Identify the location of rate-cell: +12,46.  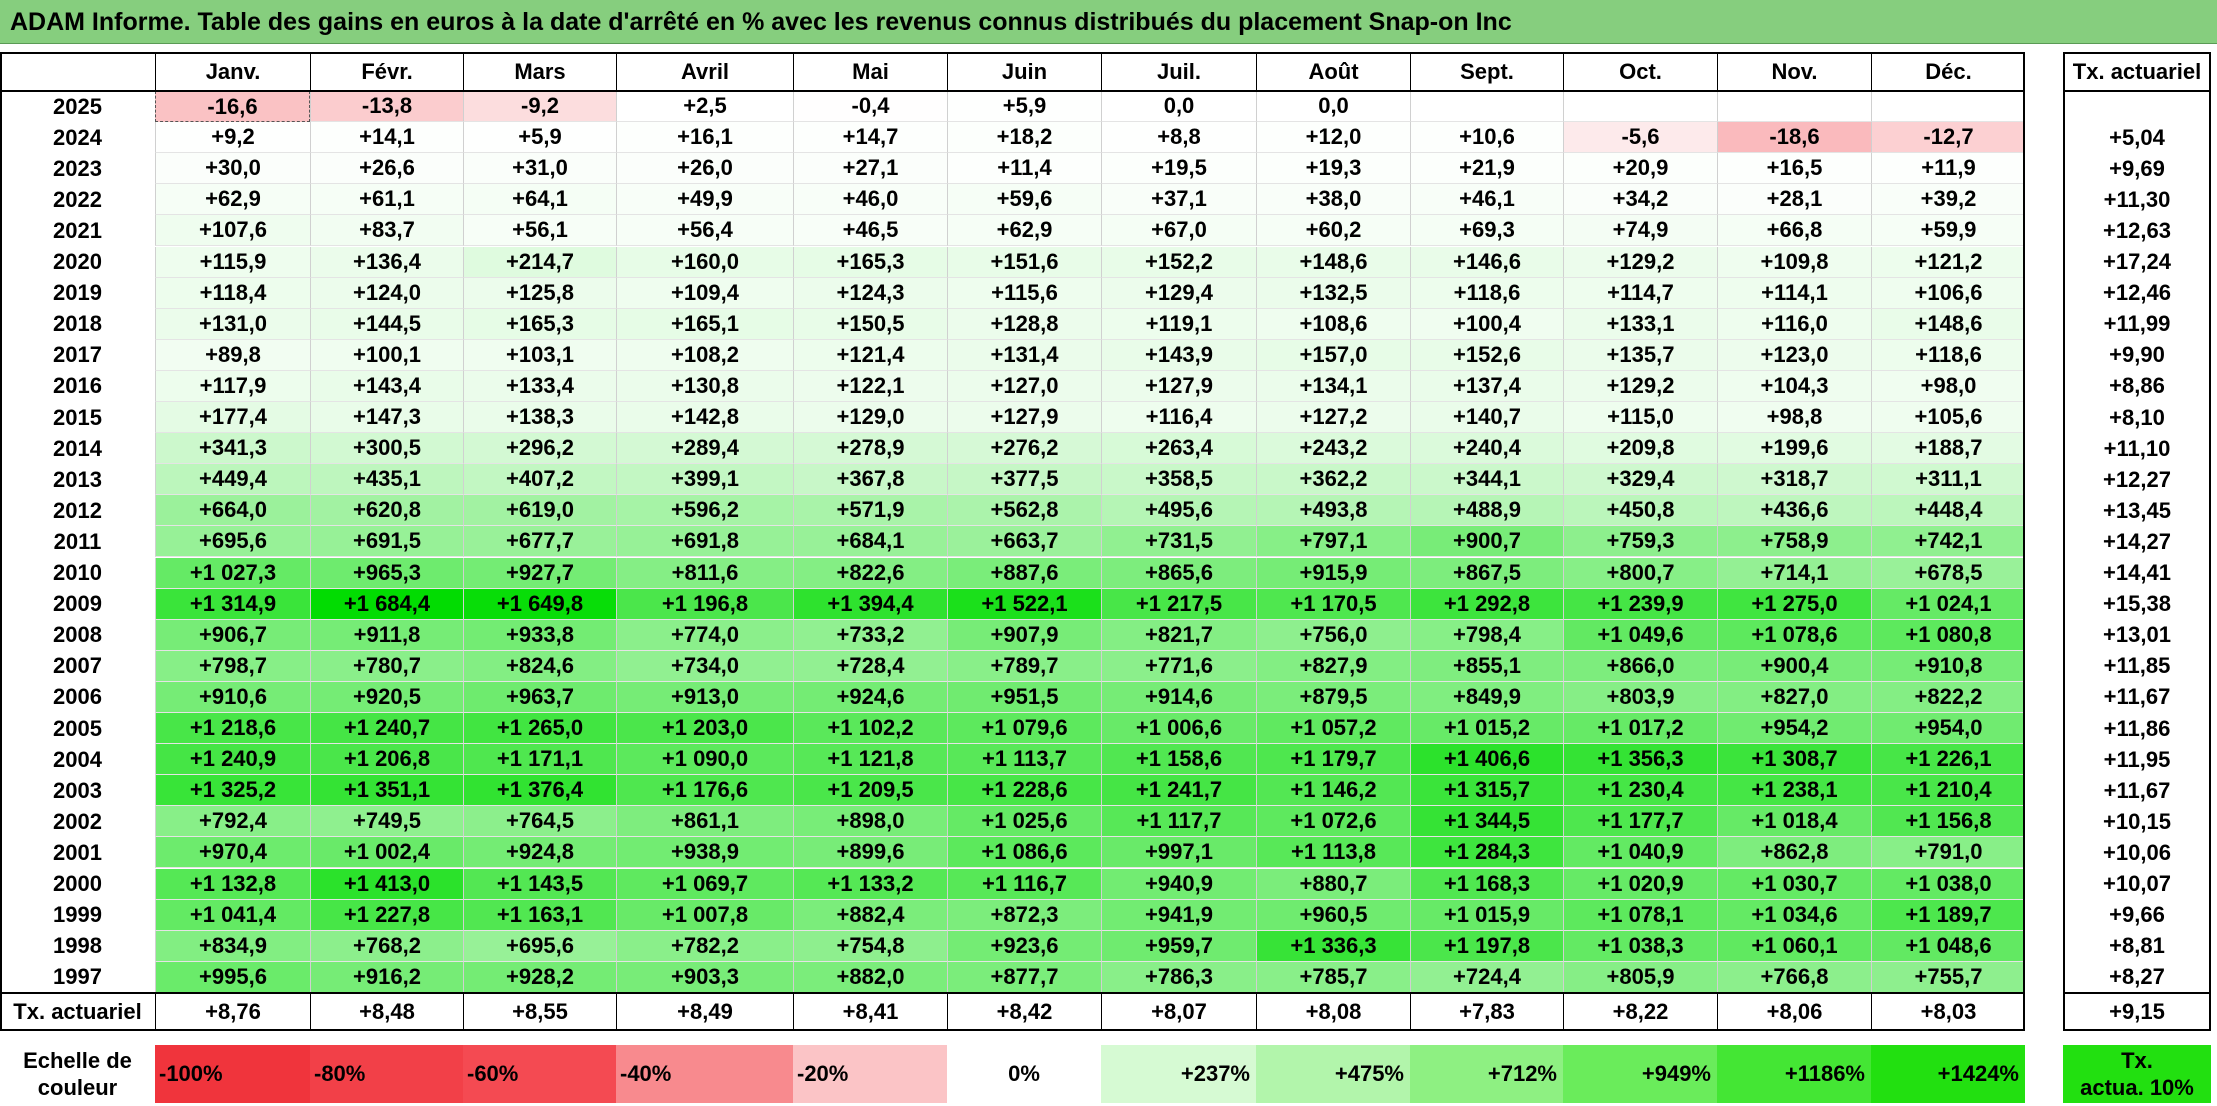
(2137, 293).